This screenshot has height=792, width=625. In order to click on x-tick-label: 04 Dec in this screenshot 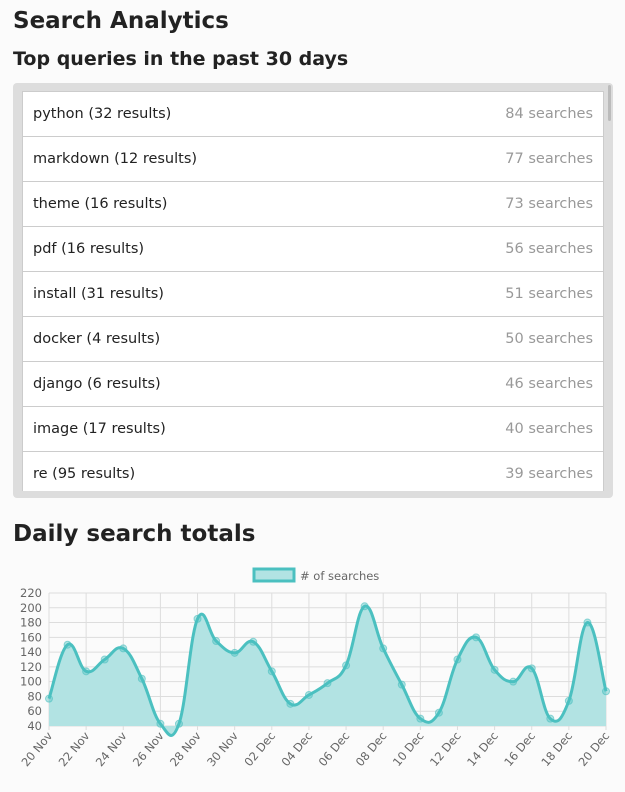, I will do `click(296, 749)`.